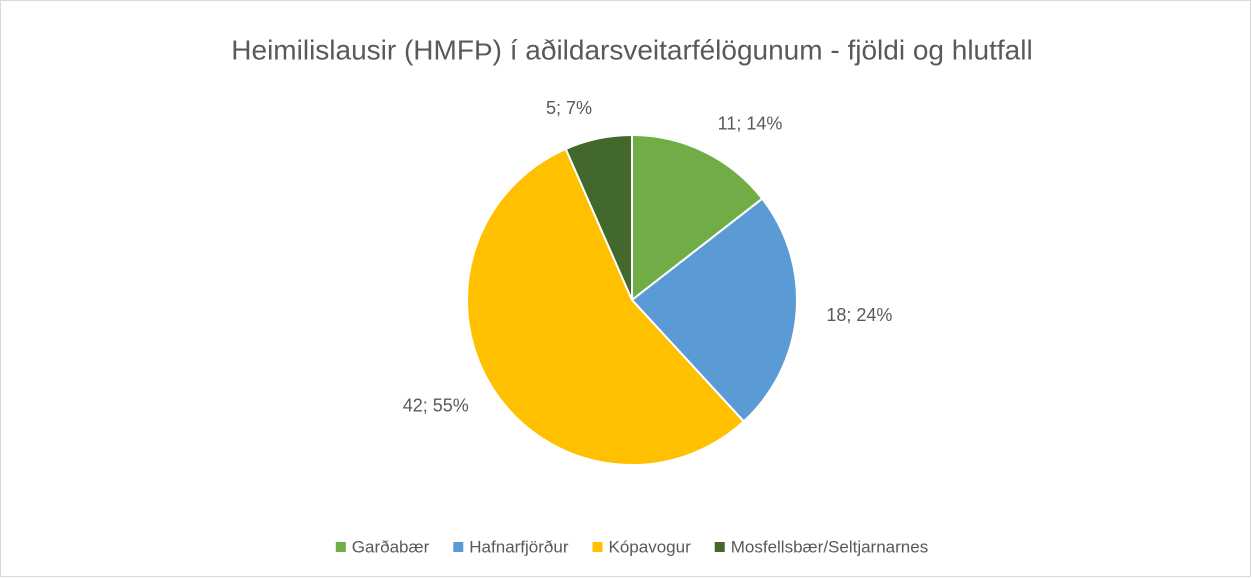  I want to click on legend-label: Garðabær, so click(391, 546).